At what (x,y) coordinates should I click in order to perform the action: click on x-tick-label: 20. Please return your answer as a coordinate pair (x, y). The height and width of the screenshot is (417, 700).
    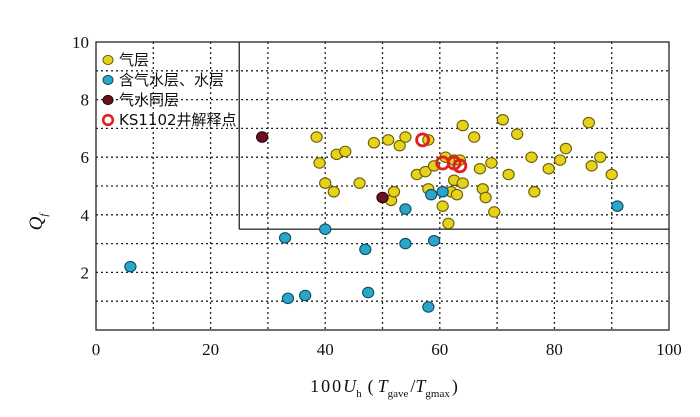
    Looking at the image, I should click on (210, 349).